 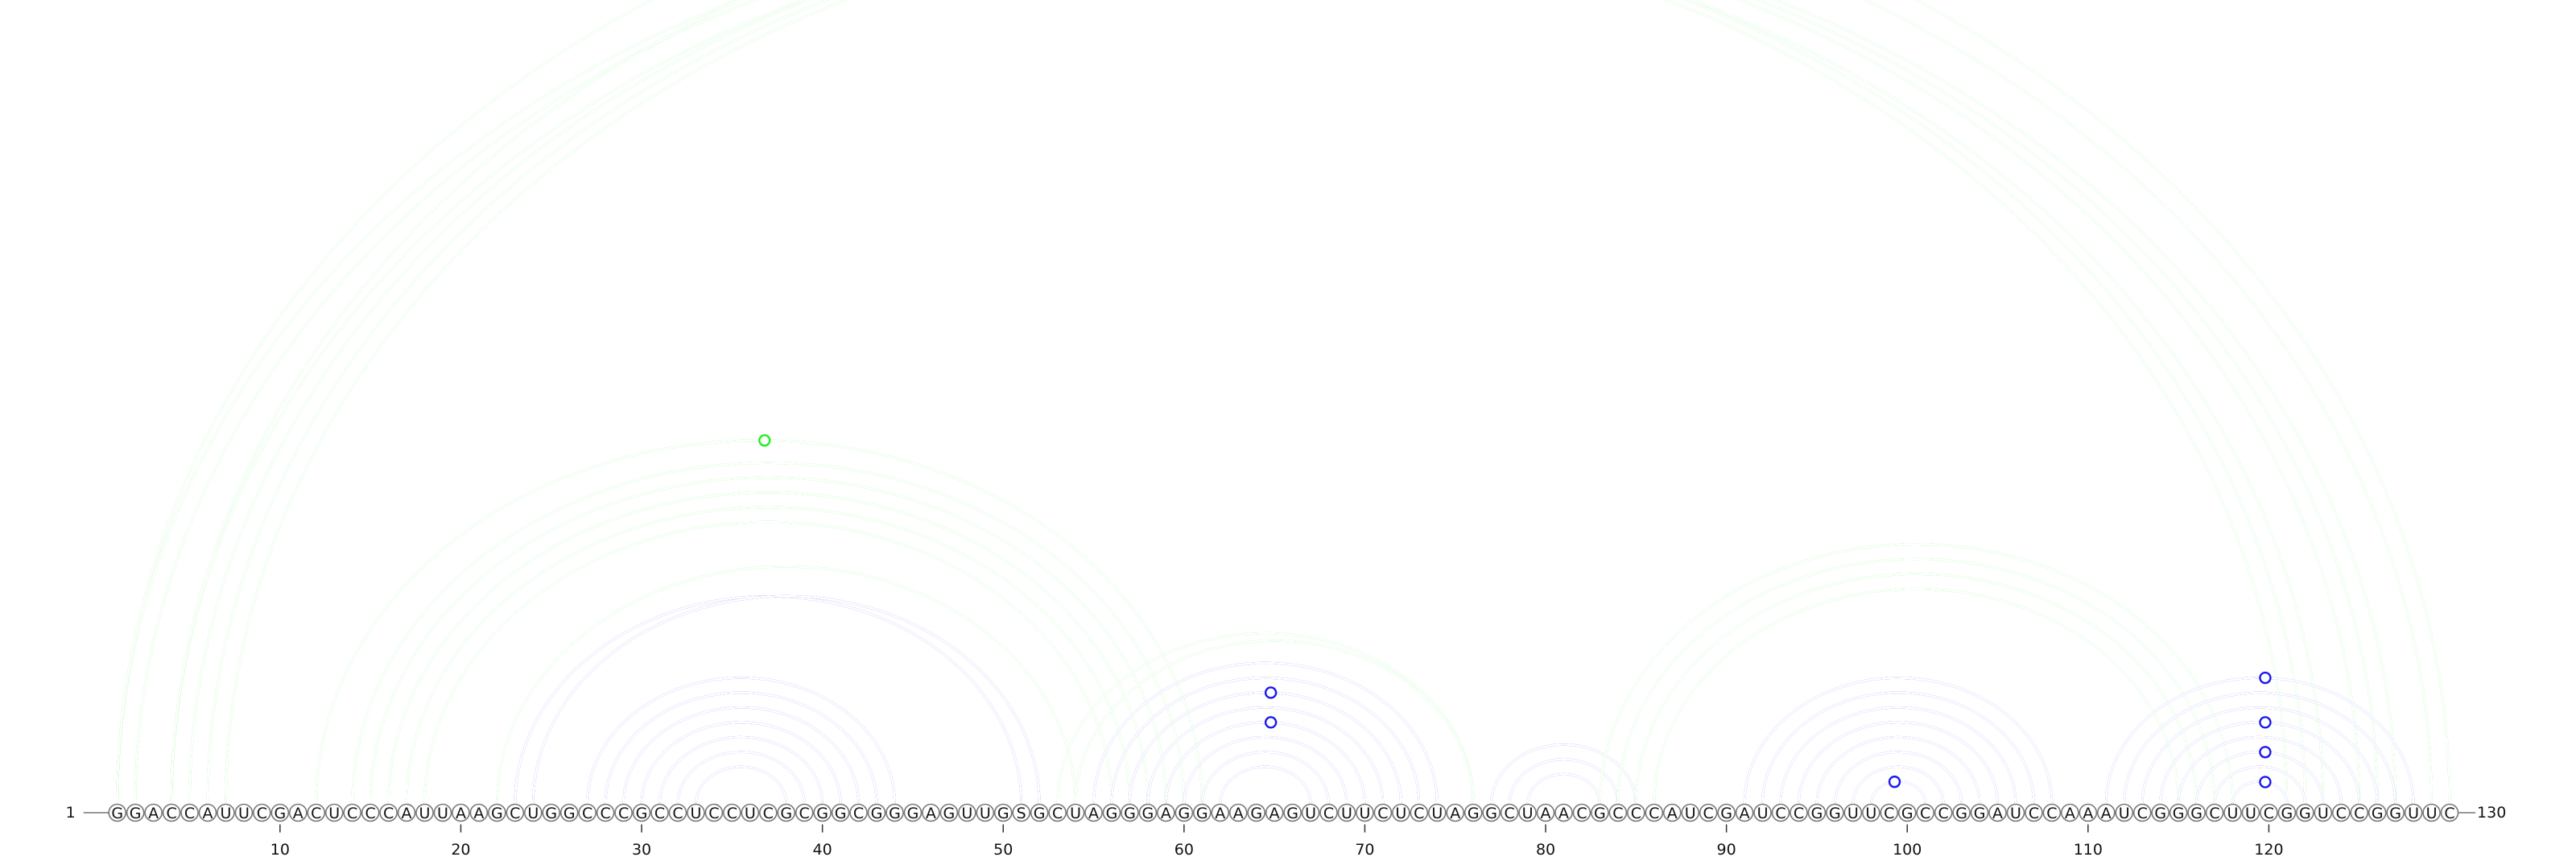 What do you see at coordinates (1545, 849) in the screenshot?
I see `axis-tick-label: 80` at bounding box center [1545, 849].